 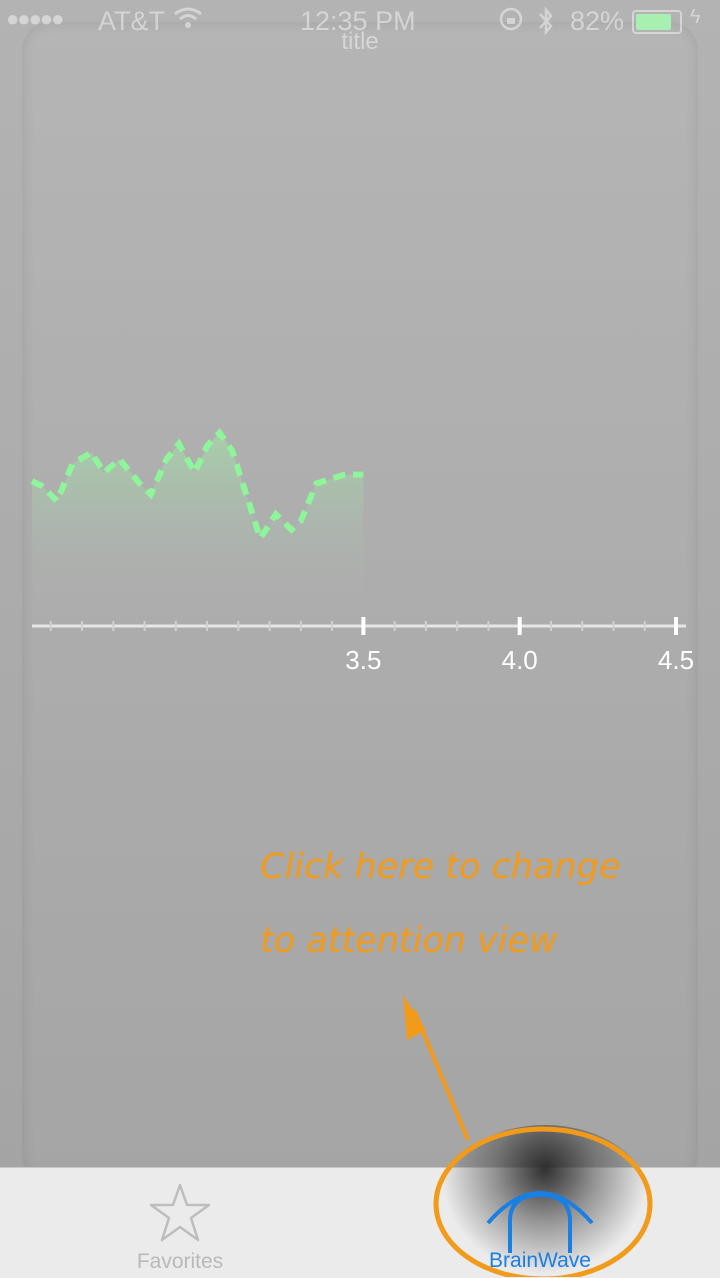 I want to click on tab-brainwave-label: BrainWave, so click(x=540, y=1261).